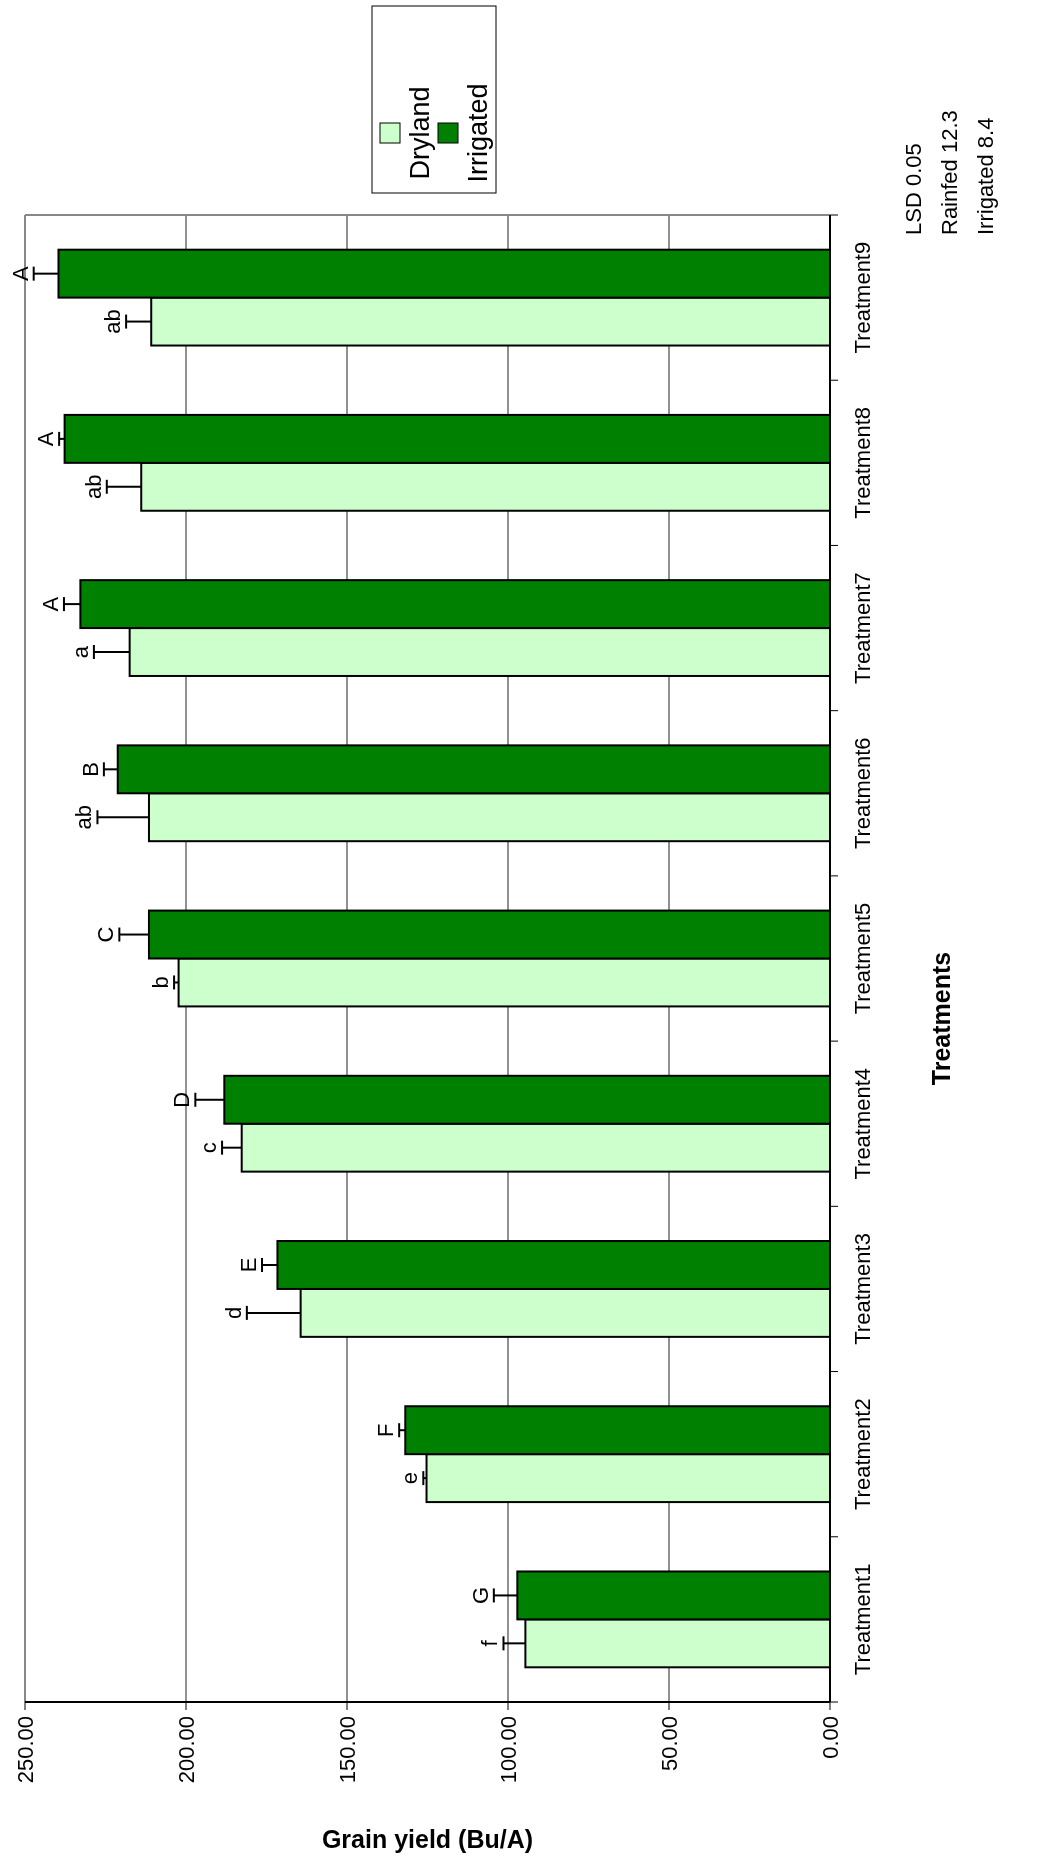 Image resolution: width=1050 pixels, height=1868 pixels. I want to click on x-axis-title: Grain yield (Bu/A), so click(427, 1839).